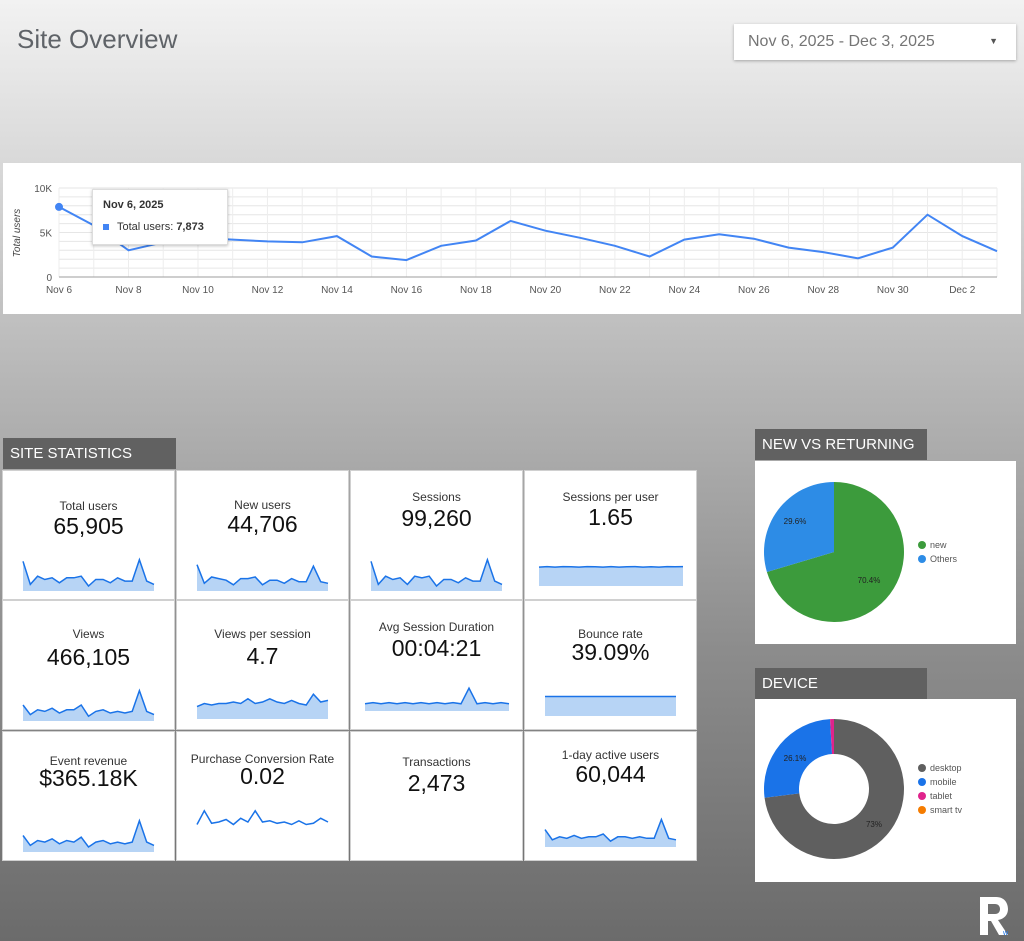 This screenshot has width=1024, height=941. I want to click on stat-card-label: Transactions, so click(436, 762).